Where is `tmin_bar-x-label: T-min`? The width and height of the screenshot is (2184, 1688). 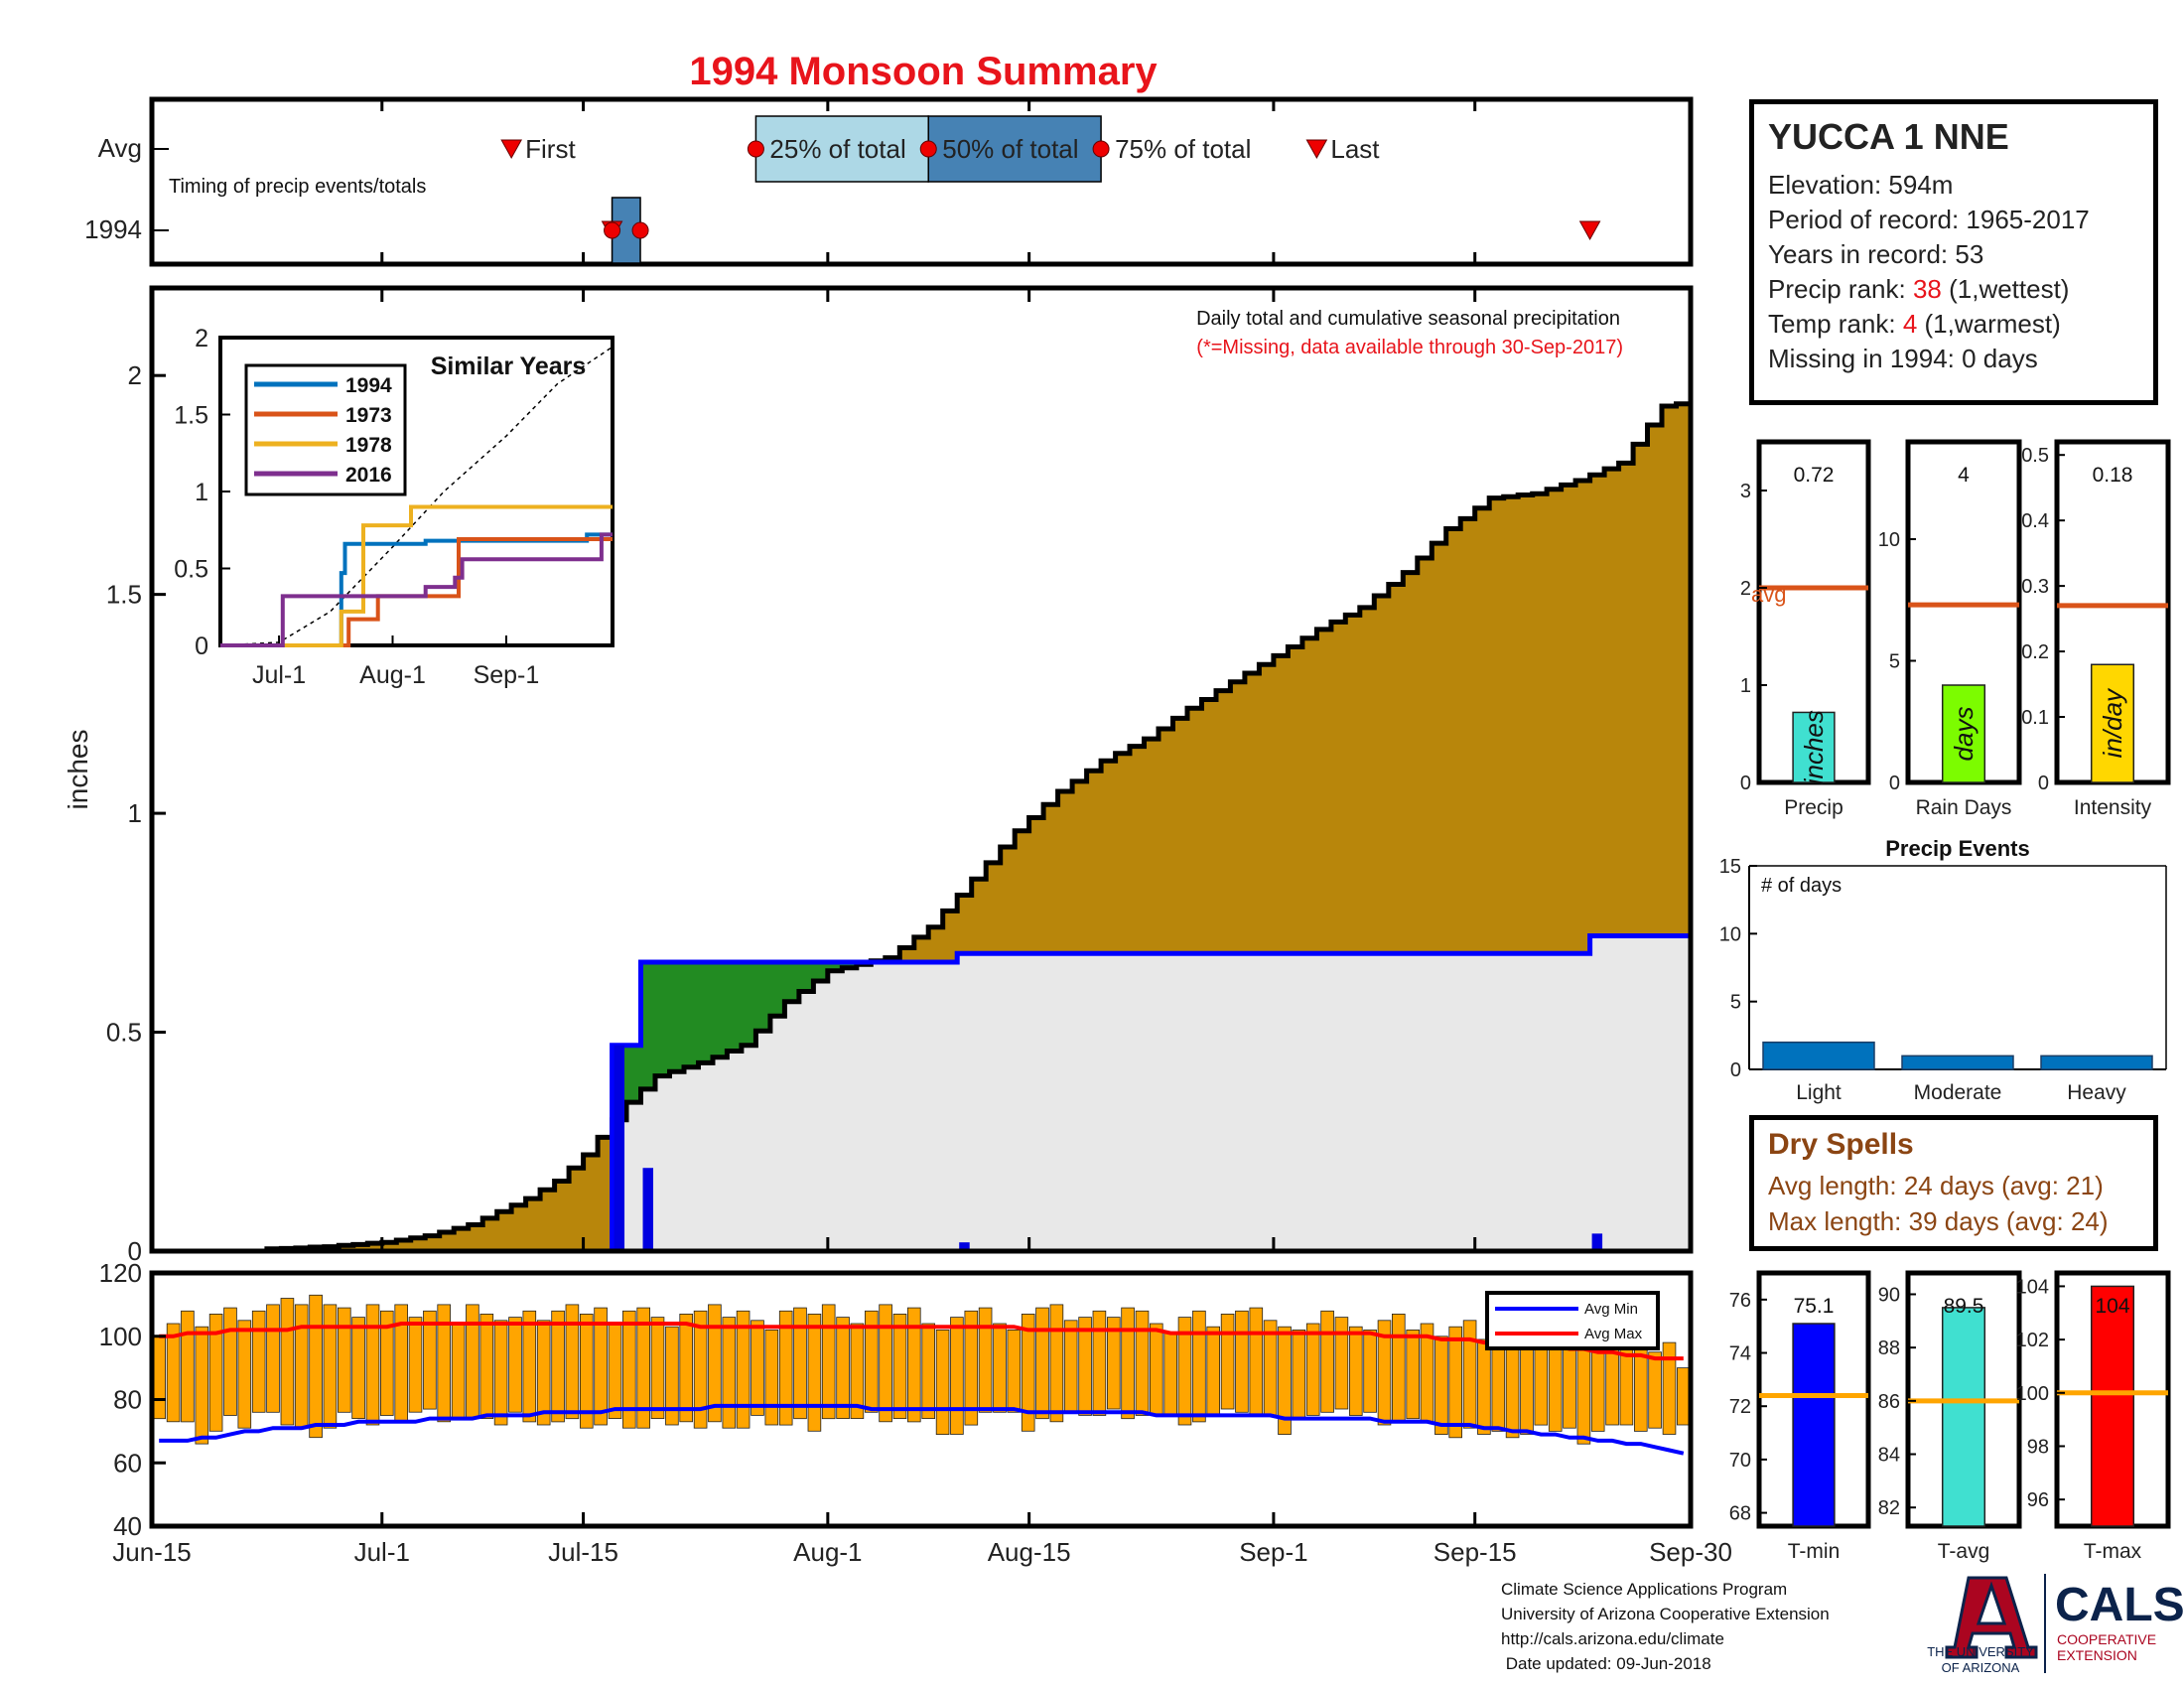 tmin_bar-x-label: T-min is located at coordinates (1814, 1551).